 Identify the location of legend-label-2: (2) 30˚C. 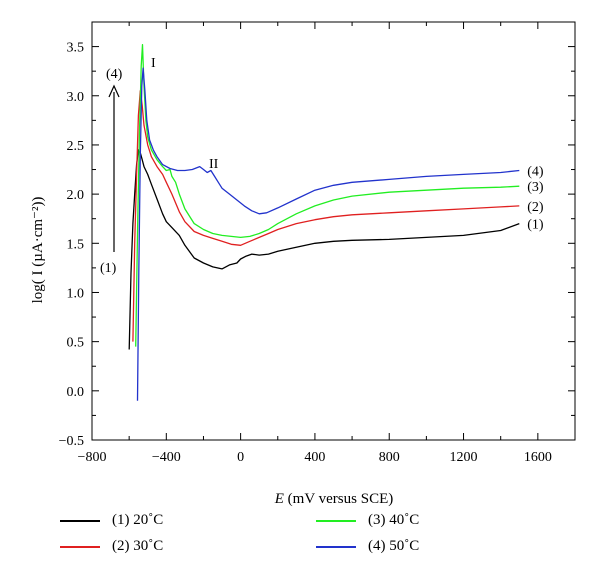
(138, 546).